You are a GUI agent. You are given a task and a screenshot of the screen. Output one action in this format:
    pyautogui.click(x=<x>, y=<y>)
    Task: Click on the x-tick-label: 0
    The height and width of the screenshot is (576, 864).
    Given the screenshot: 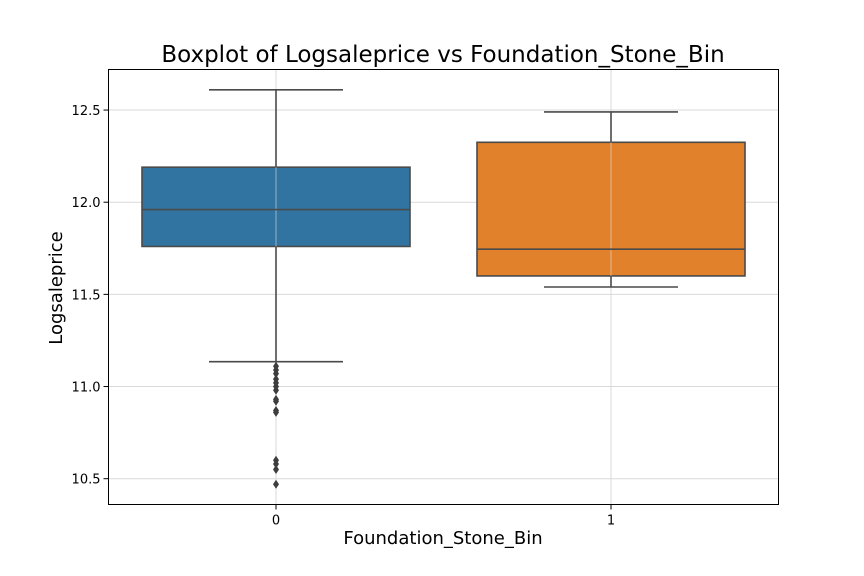 What is the action you would take?
    pyautogui.click(x=276, y=521)
    